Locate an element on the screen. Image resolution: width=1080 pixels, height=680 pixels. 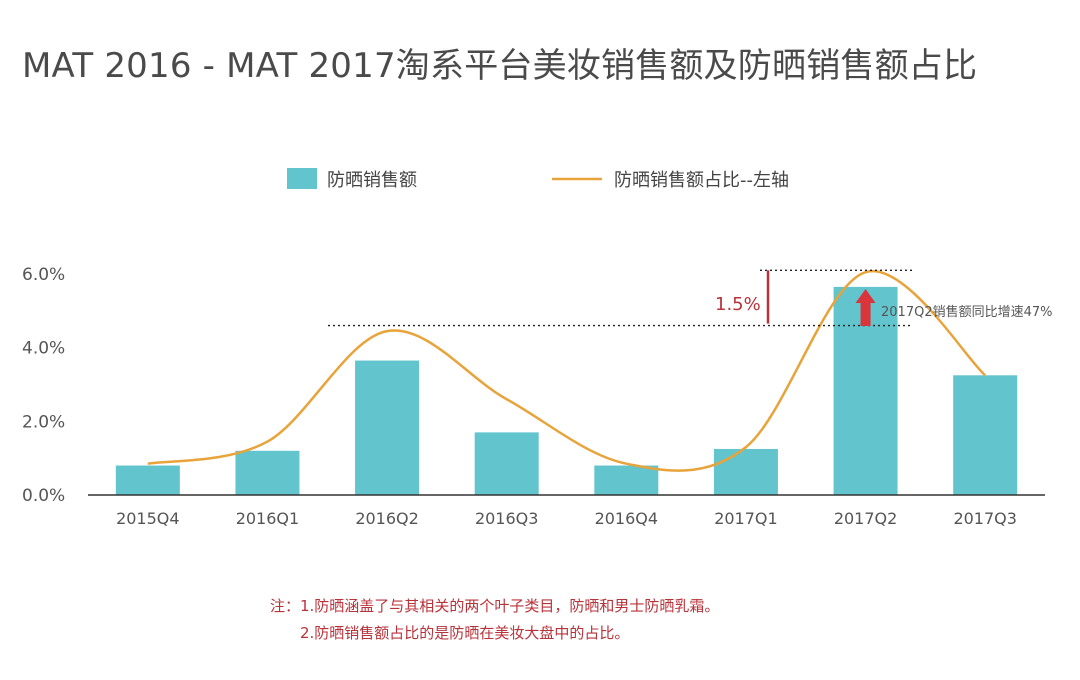
y-tick-label: 0.0% is located at coordinates (43, 496).